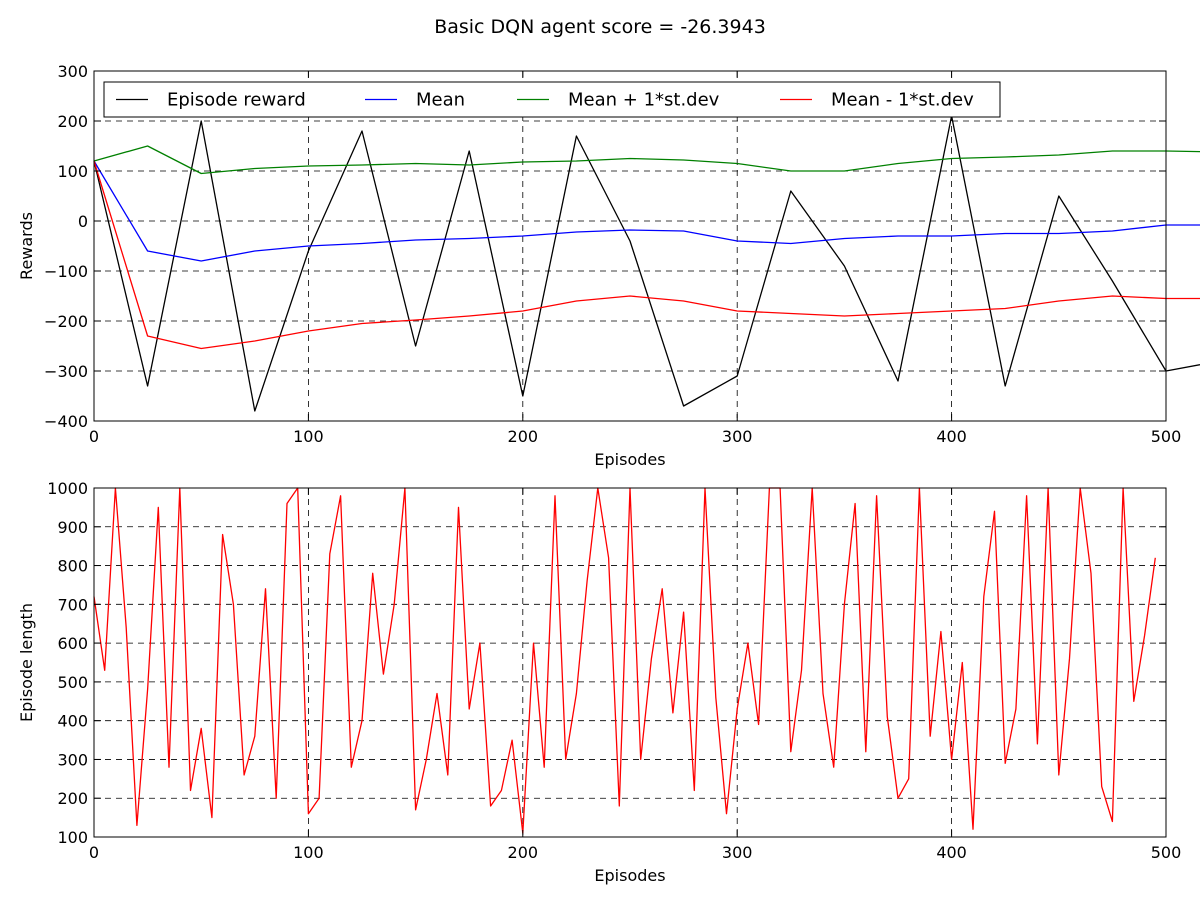 This screenshot has height=900, width=1200. Describe the element at coordinates (66, 321) in the screenshot. I see `y-tick-label: −200` at that location.